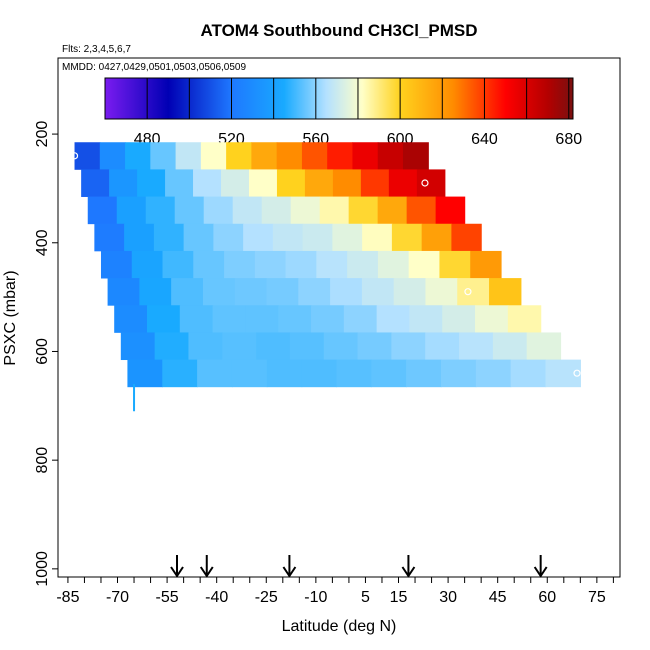 This screenshot has width=650, height=650. I want to click on x-tick-label: -10, so click(315, 597).